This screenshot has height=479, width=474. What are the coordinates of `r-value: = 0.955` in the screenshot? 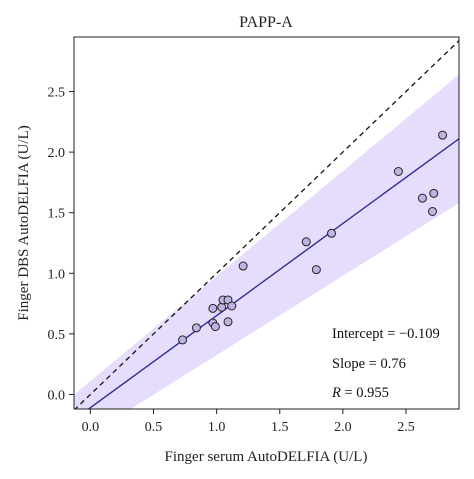 It's located at (365, 393).